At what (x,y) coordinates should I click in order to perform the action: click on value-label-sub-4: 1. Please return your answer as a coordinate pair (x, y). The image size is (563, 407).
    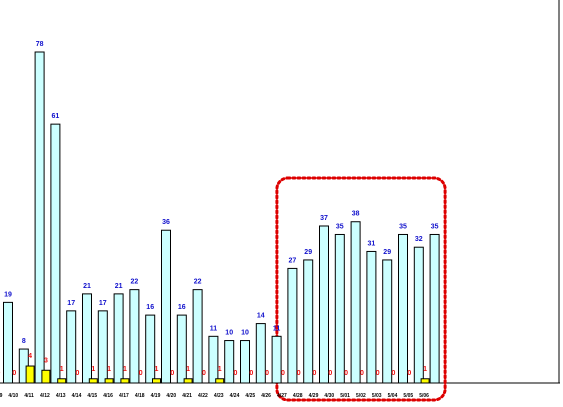
    Looking at the image, I should click on (62, 369).